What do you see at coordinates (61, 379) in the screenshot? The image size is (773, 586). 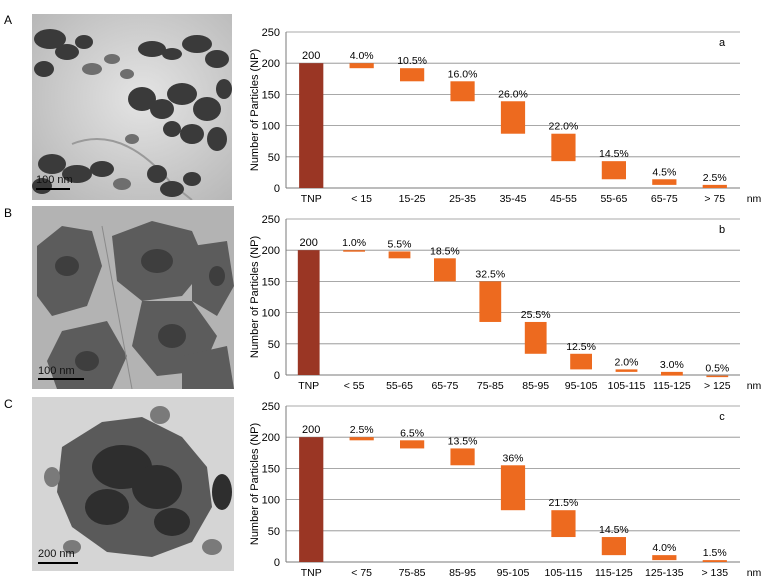 I see `scale-bar-b` at bounding box center [61, 379].